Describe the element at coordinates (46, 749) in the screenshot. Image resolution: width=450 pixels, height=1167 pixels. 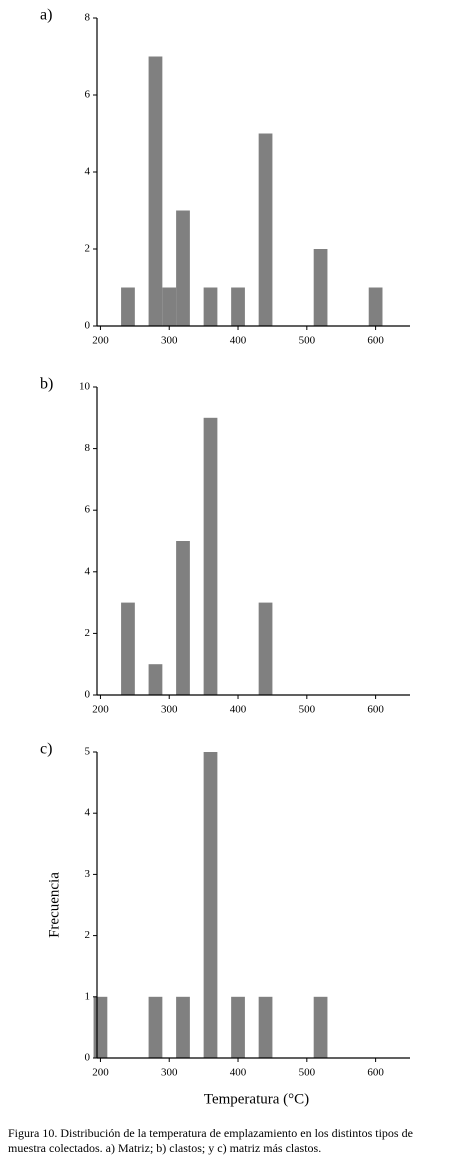
I see `panel-label: c)` at that location.